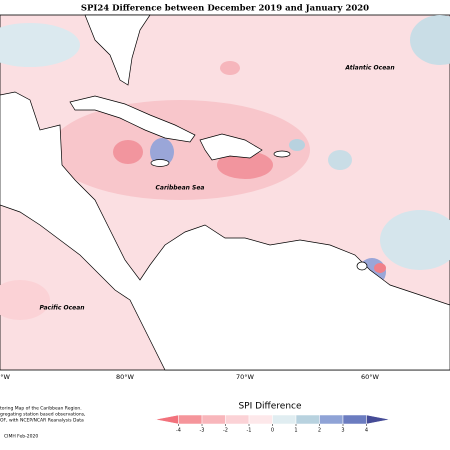 The image size is (450, 450). I want to click on longitude-label: 70°W, so click(245, 377).